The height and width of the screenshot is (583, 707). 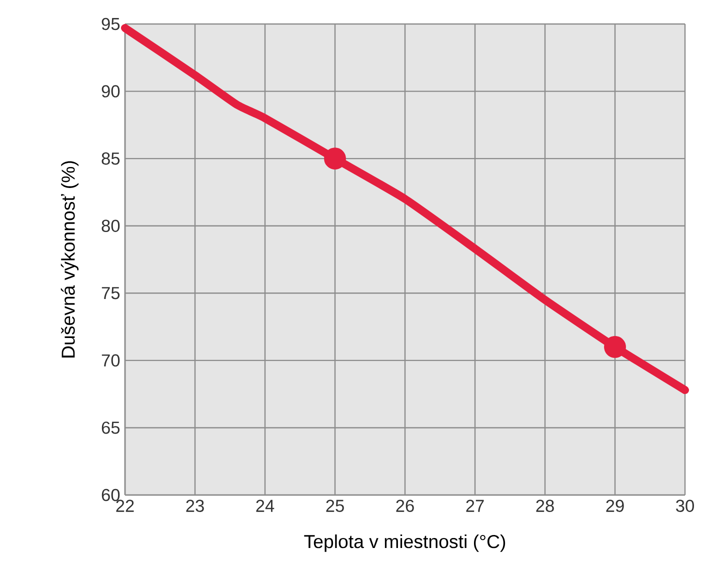 I want to click on x-tick-label: 28, so click(x=545, y=506).